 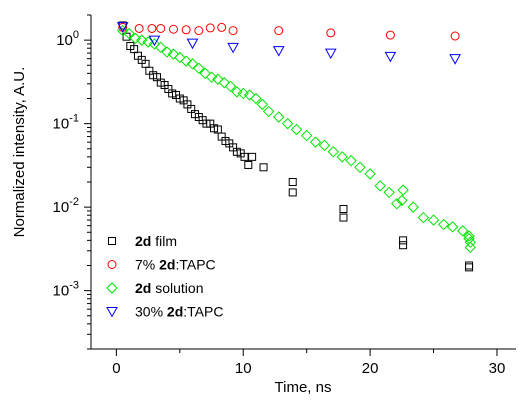 What do you see at coordinates (243, 368) in the screenshot?
I see `x-tick-label: 10` at bounding box center [243, 368].